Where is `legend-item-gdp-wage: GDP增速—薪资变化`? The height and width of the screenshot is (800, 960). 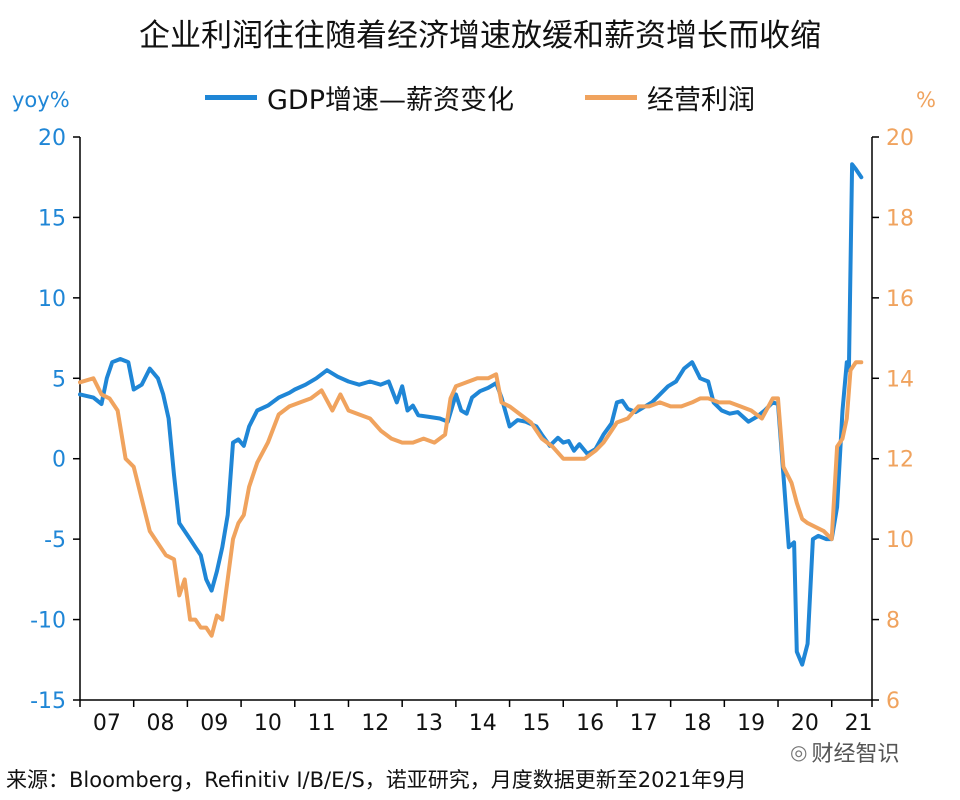
legend-item-gdp-wage: GDP增速—薪资变化 is located at coordinates (359, 97).